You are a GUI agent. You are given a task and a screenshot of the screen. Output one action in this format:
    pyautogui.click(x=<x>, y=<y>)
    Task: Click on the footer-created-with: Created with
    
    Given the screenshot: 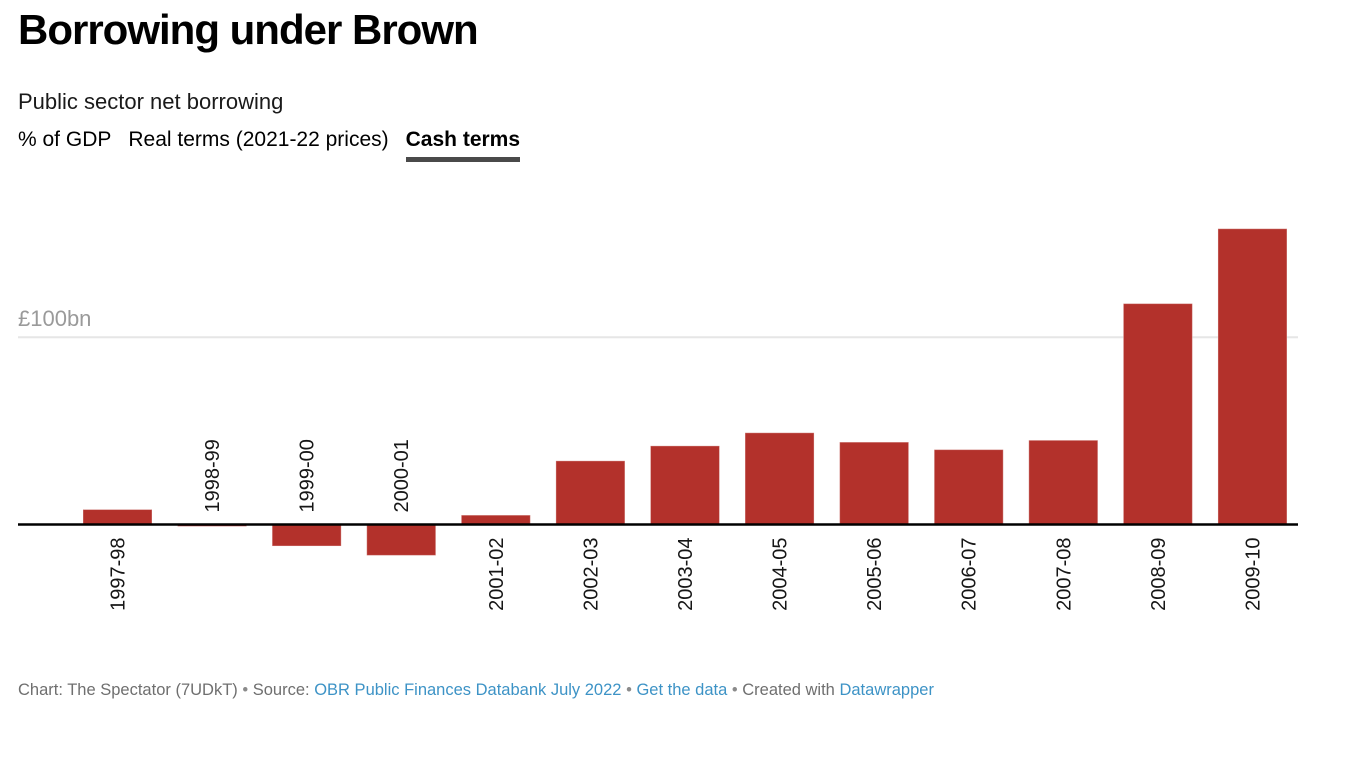 What is the action you would take?
    pyautogui.click(x=788, y=690)
    